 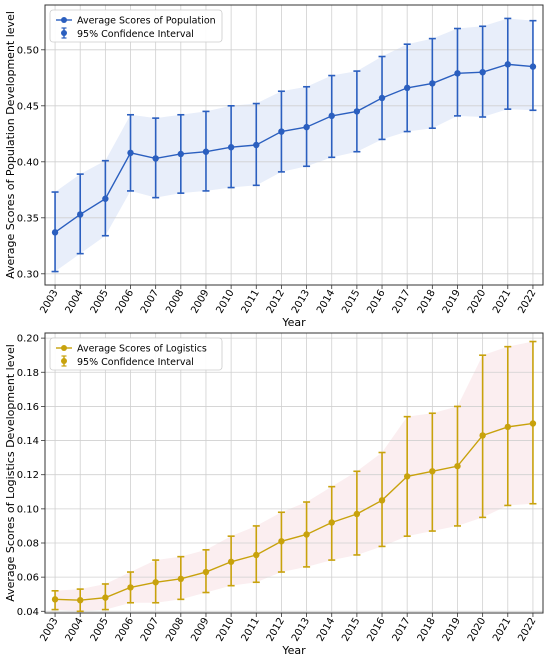 I want to click on y-tick-label: 0.30, so click(x=28, y=274).